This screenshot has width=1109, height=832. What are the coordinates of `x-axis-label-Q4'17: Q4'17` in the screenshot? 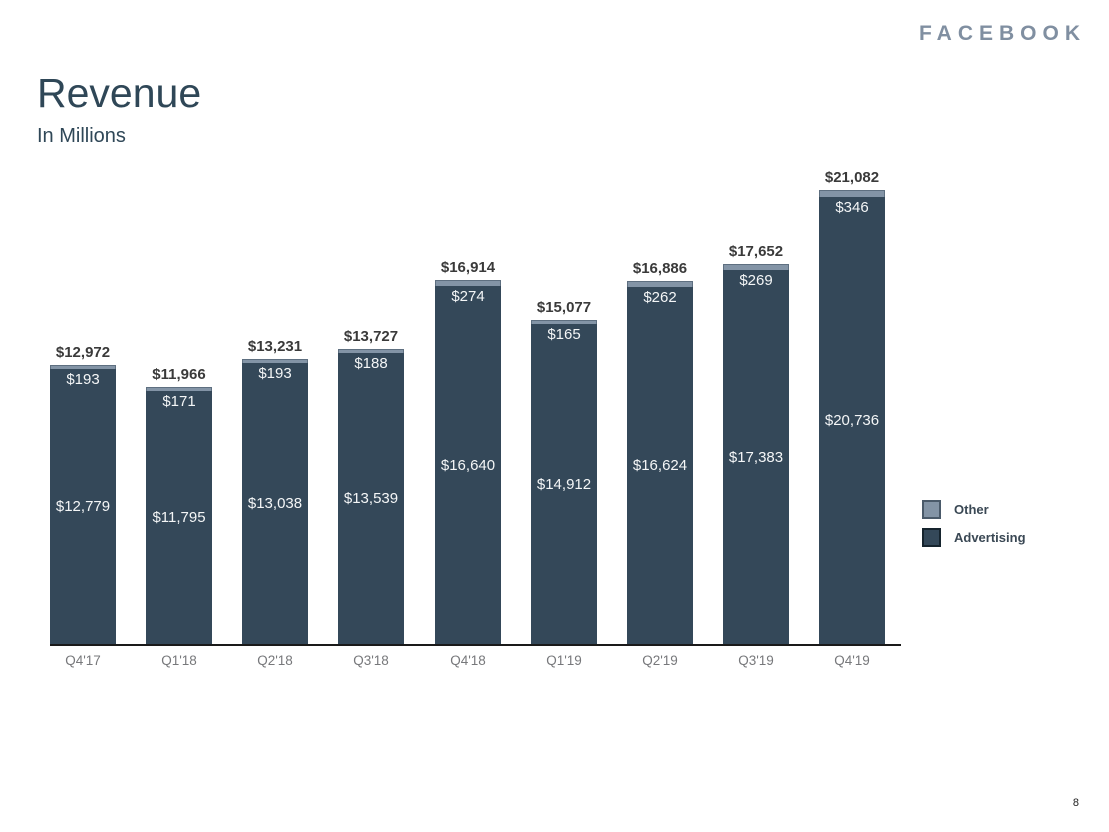 It's located at (83, 660).